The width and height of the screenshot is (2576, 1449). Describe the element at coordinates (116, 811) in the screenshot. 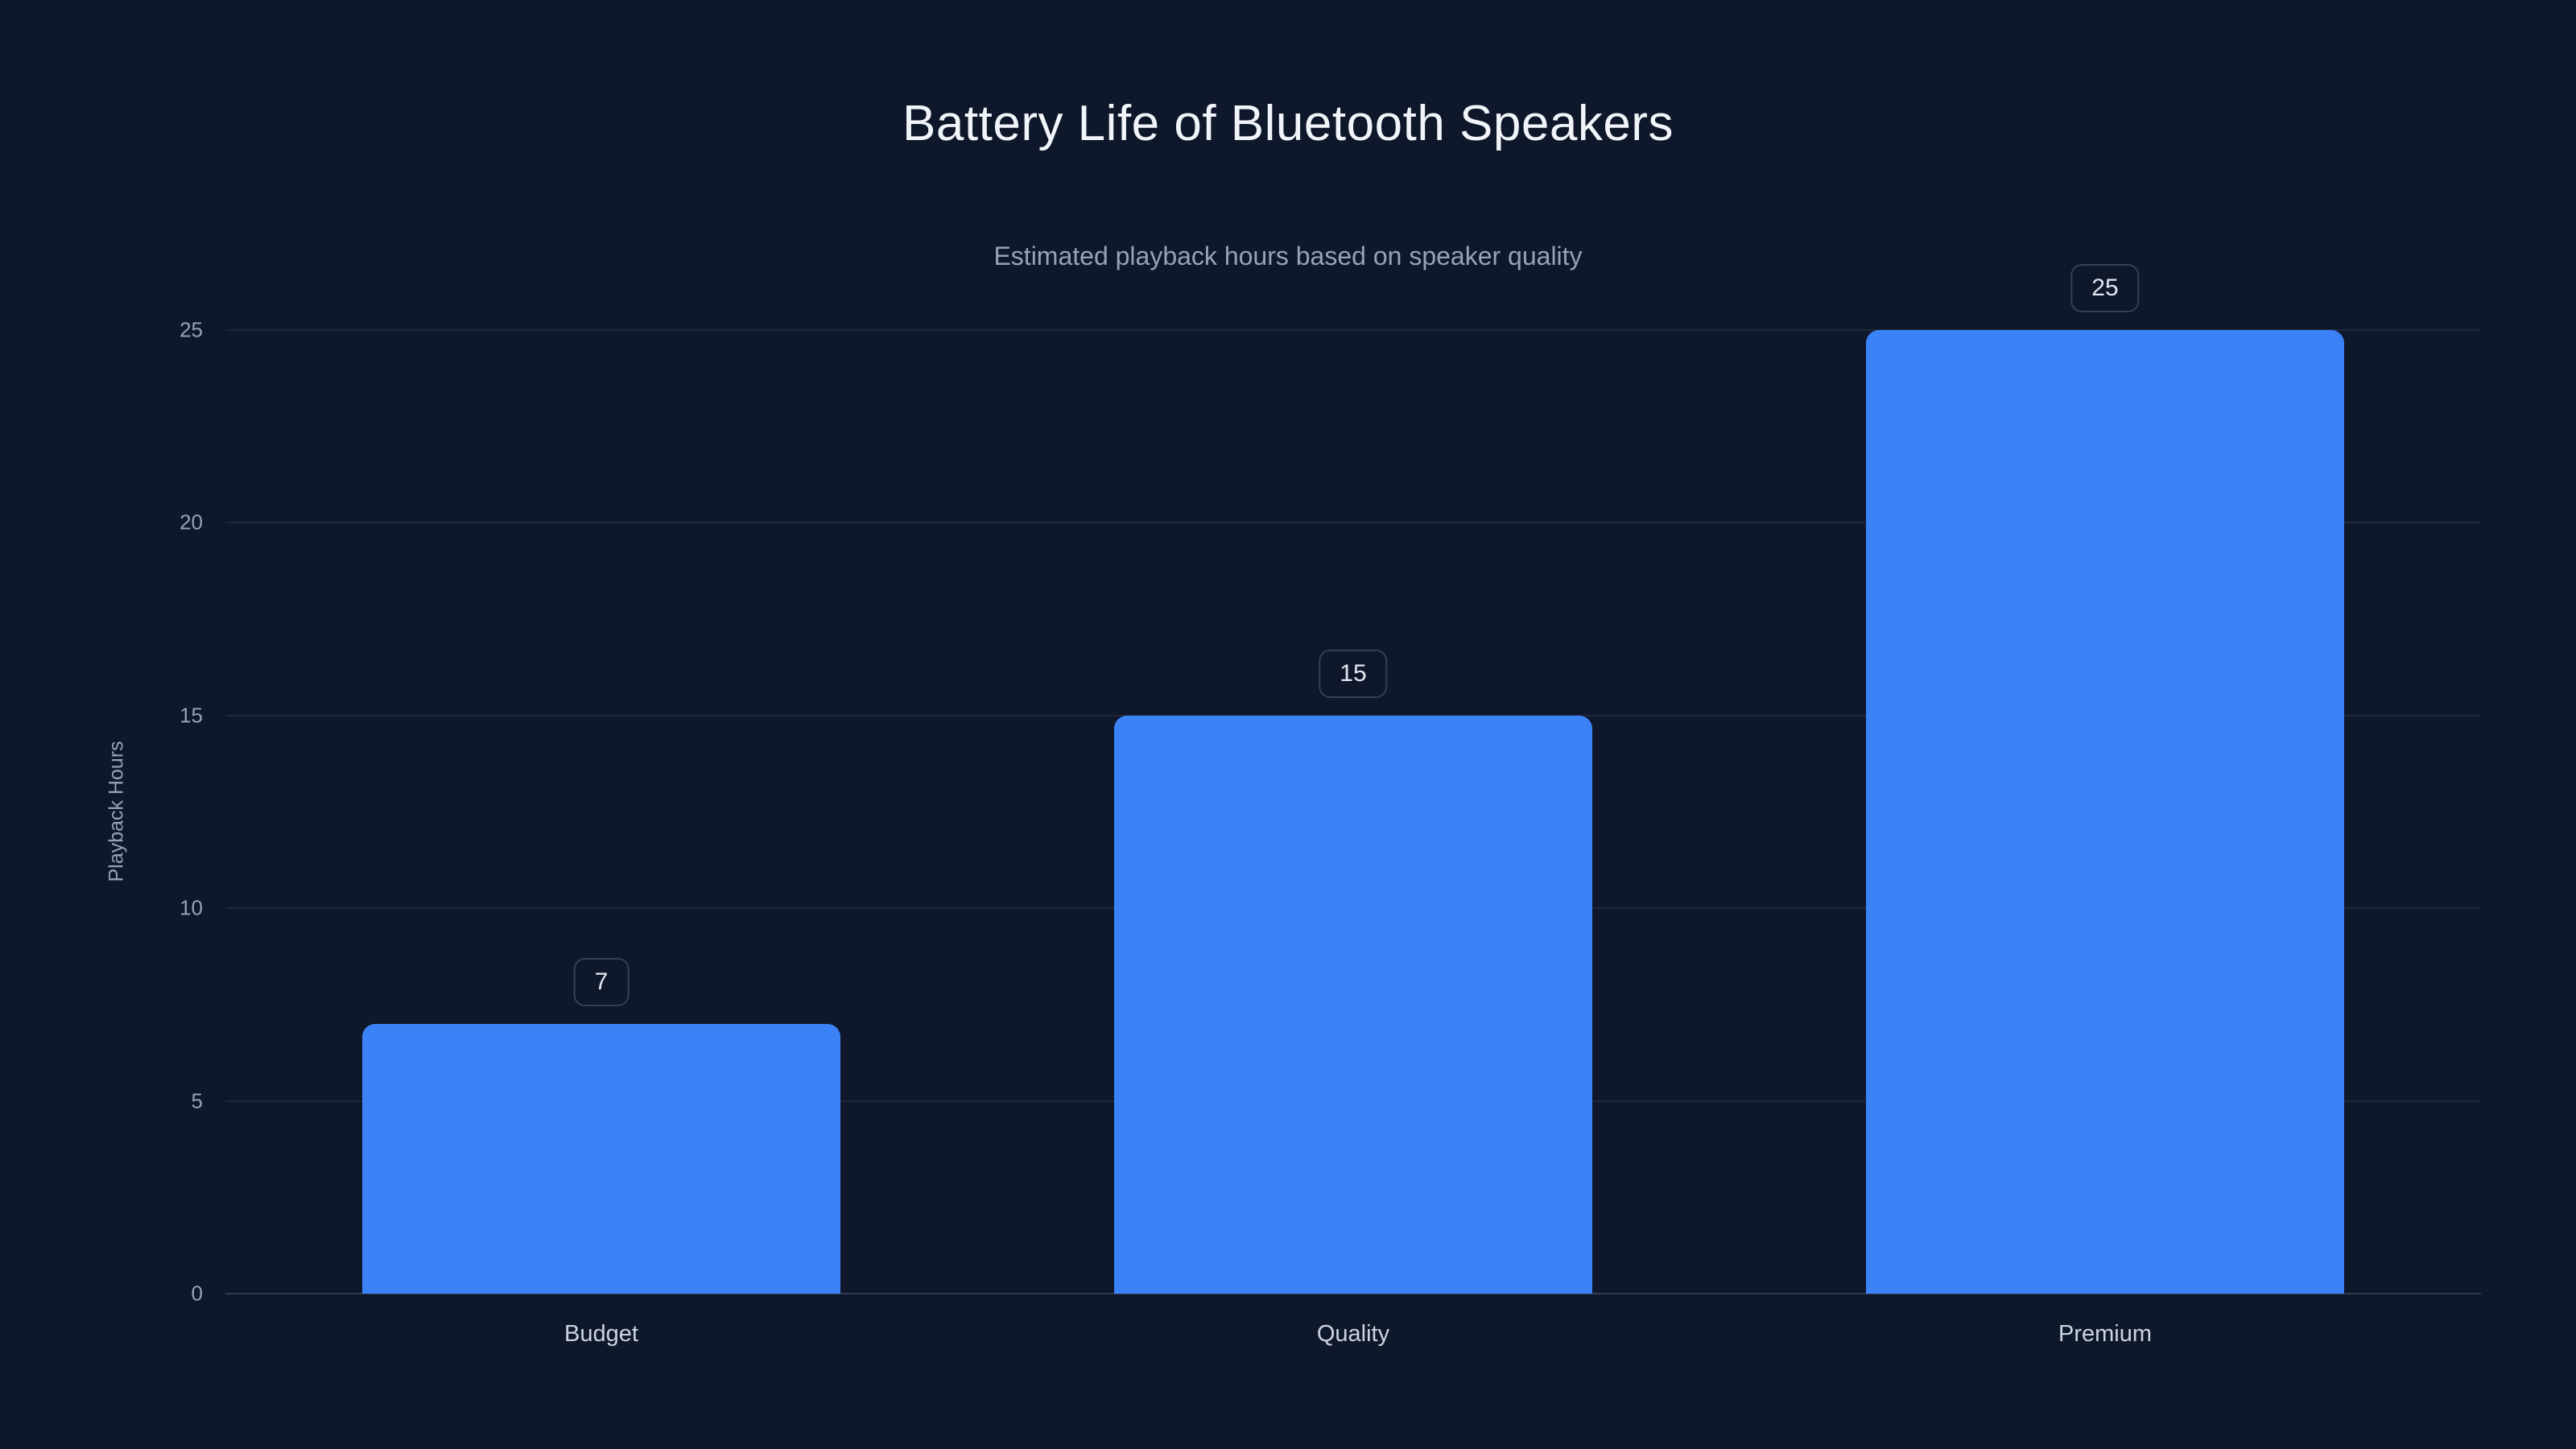

I see `y-axis-title: Playback Hours` at that location.